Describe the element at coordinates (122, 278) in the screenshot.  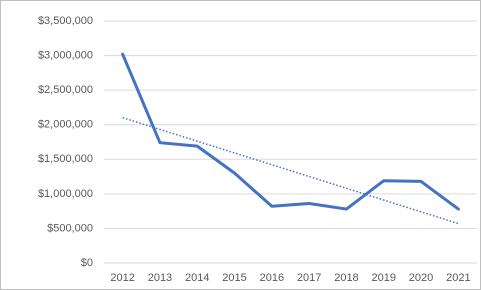
I see `x-tick-label: 2012` at that location.